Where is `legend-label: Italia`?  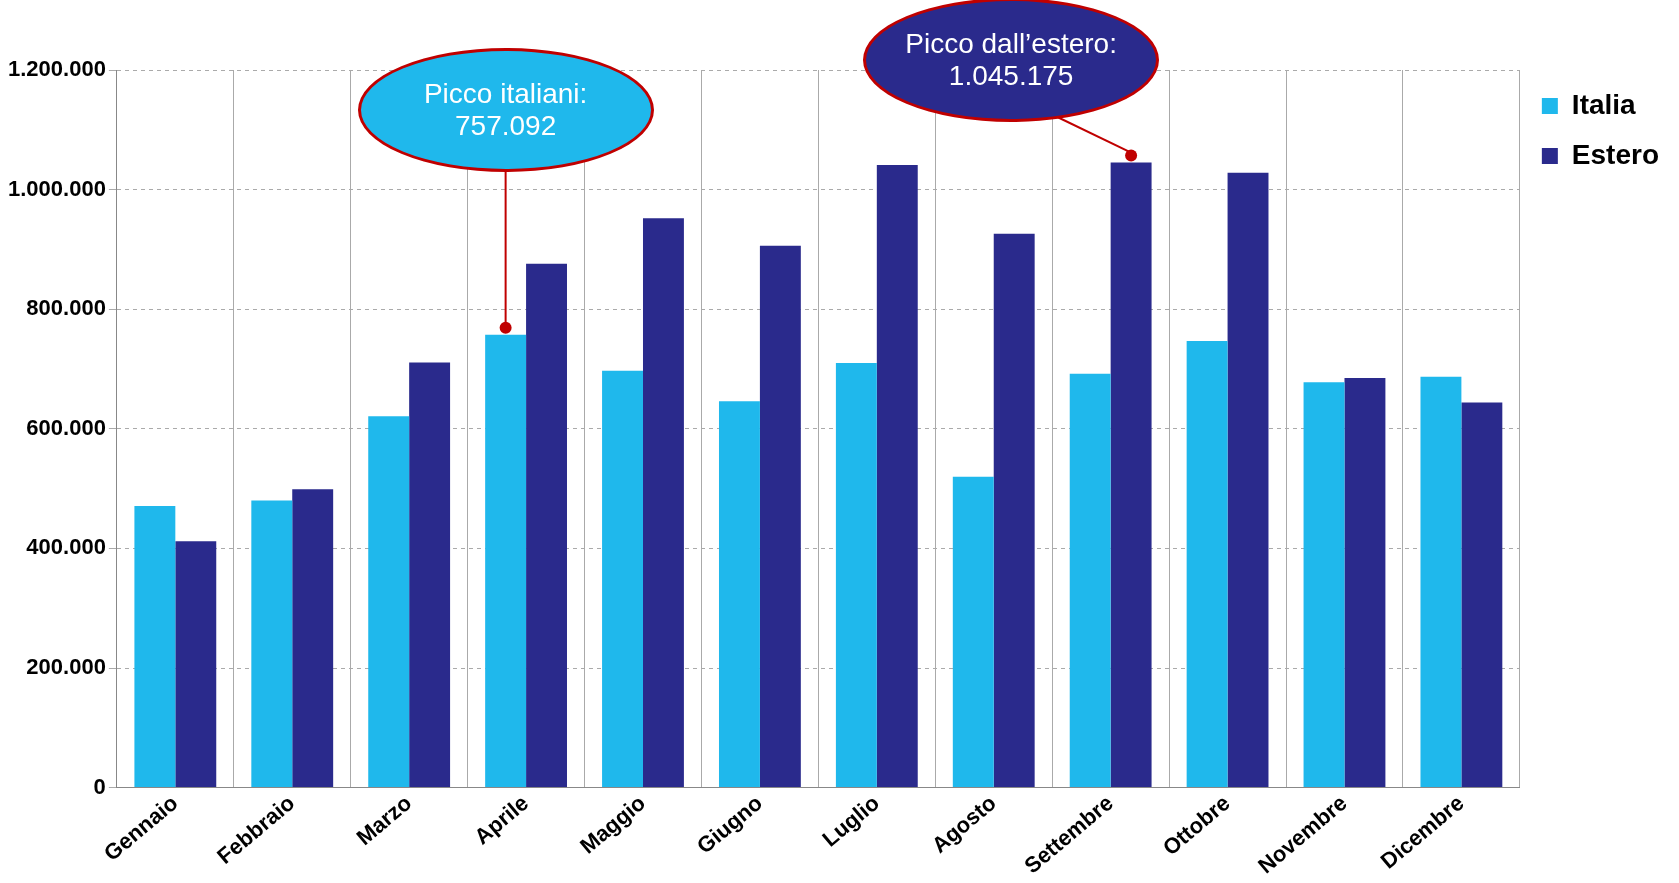
legend-label: Italia is located at coordinates (1604, 104).